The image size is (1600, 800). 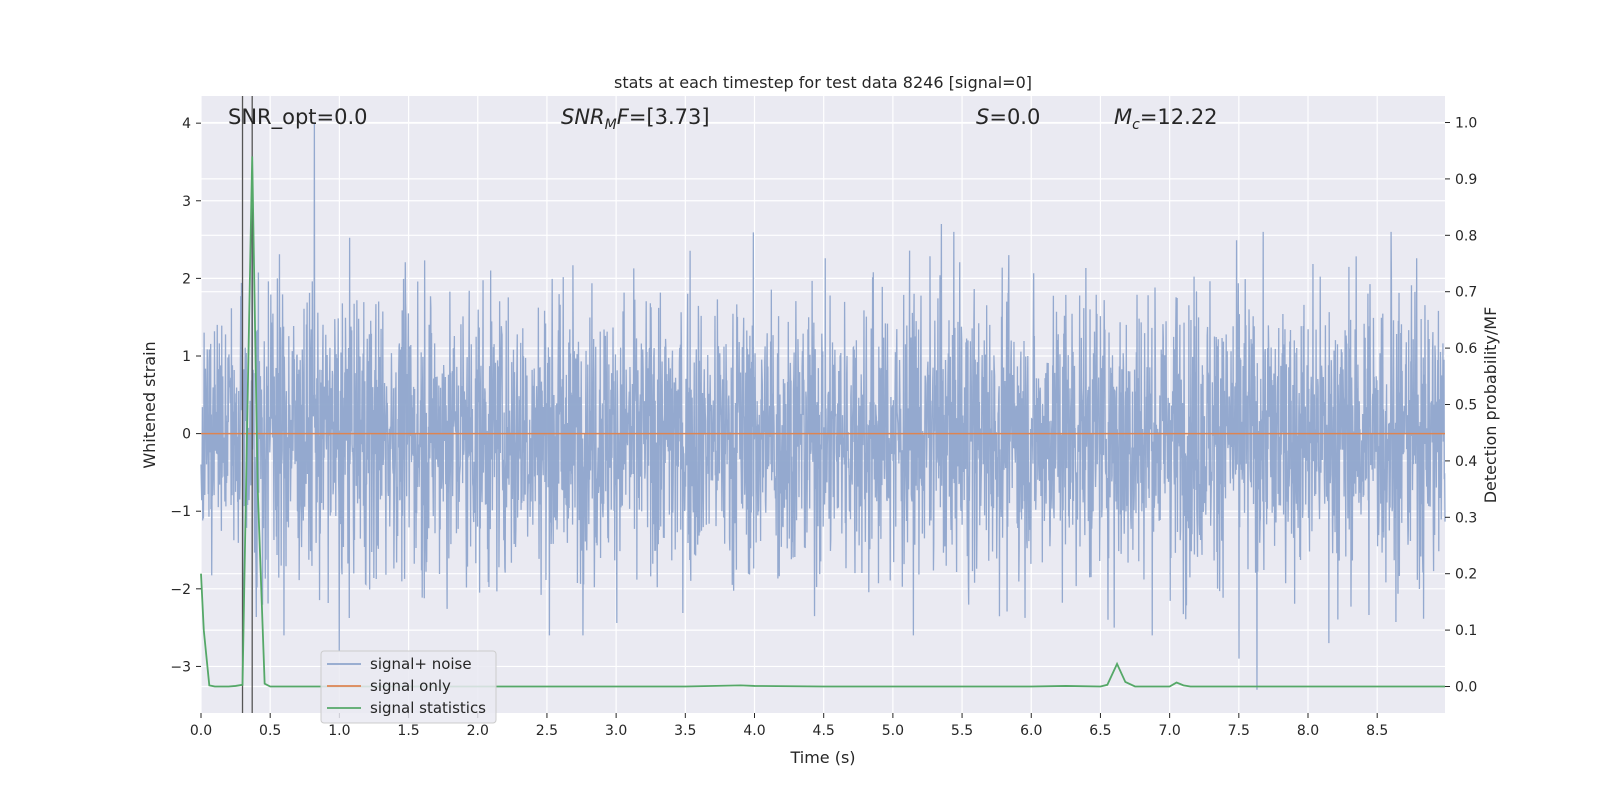 What do you see at coordinates (298, 117) in the screenshot?
I see `annotation-snr-opt: SNR_opt=0.0` at bounding box center [298, 117].